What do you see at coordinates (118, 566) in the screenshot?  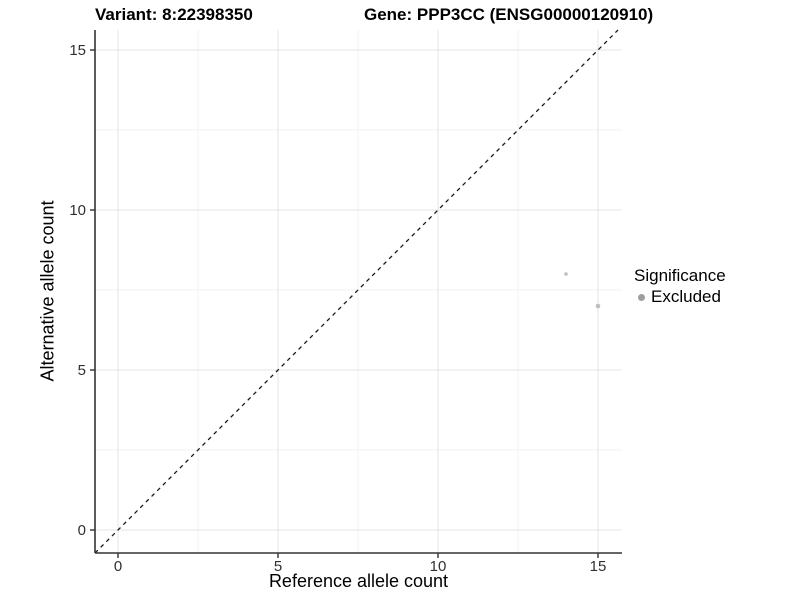 I see `x-tick-label: 0` at bounding box center [118, 566].